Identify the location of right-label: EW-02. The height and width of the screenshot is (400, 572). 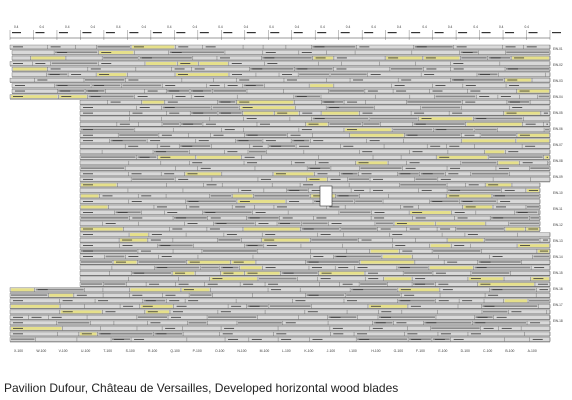
(558, 65).